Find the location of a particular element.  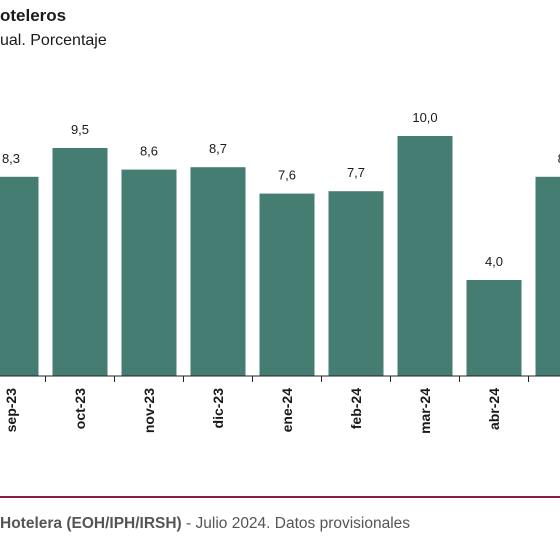

data-label: 10,0 is located at coordinates (424, 117).